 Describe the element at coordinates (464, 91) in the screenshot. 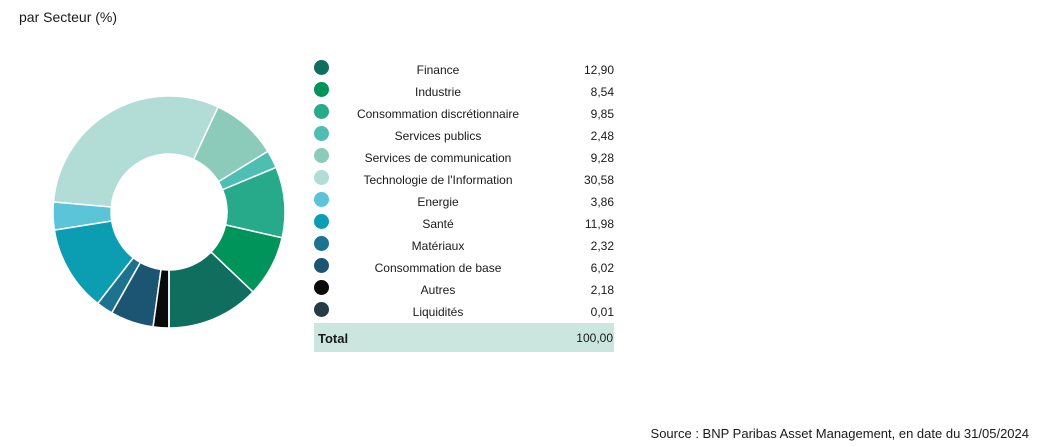

I see `legend-row: Industrie 8,54` at that location.